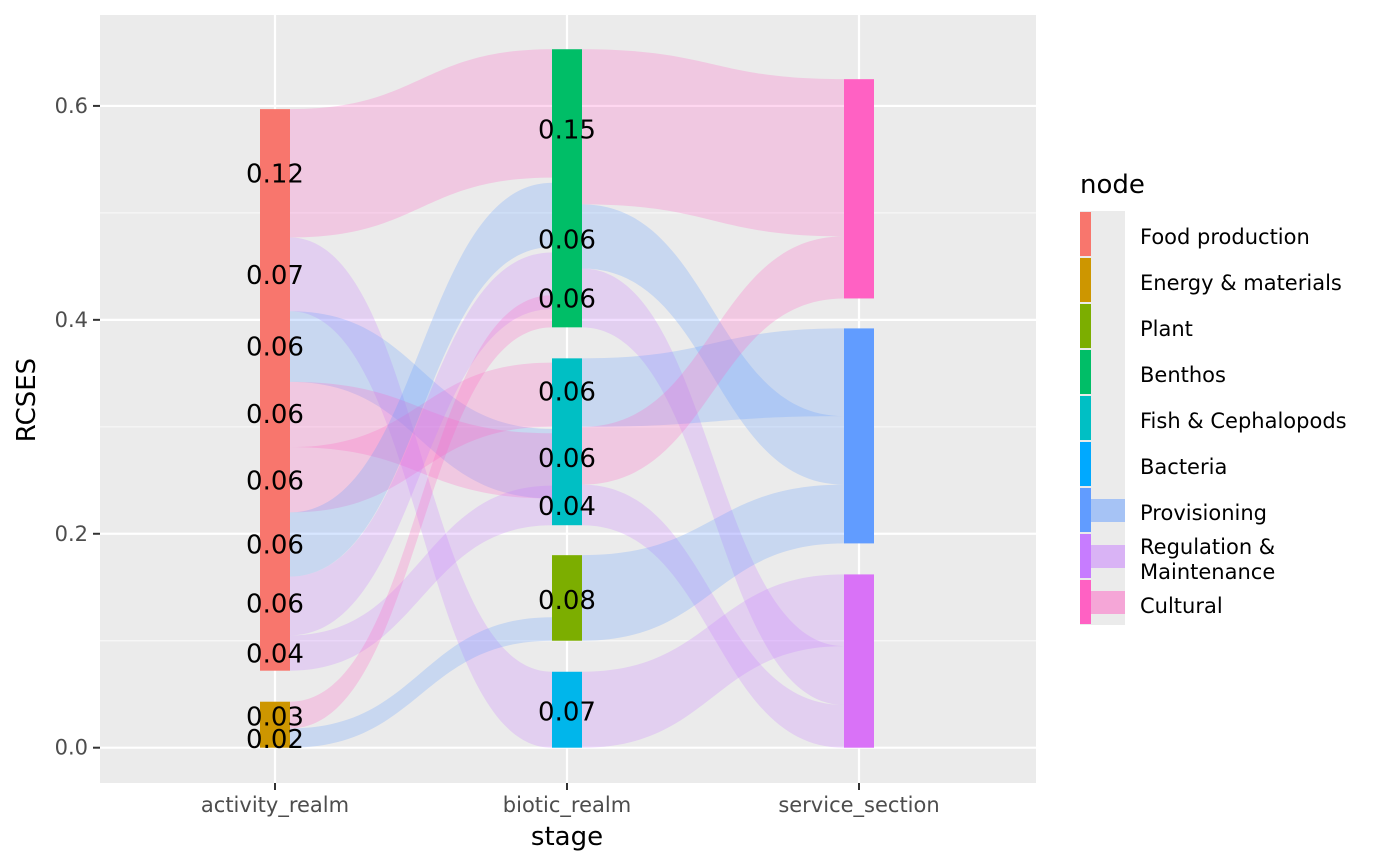 The width and height of the screenshot is (1400, 866). Describe the element at coordinates (1203, 513) in the screenshot. I see `legend-label: Provisioning` at that location.